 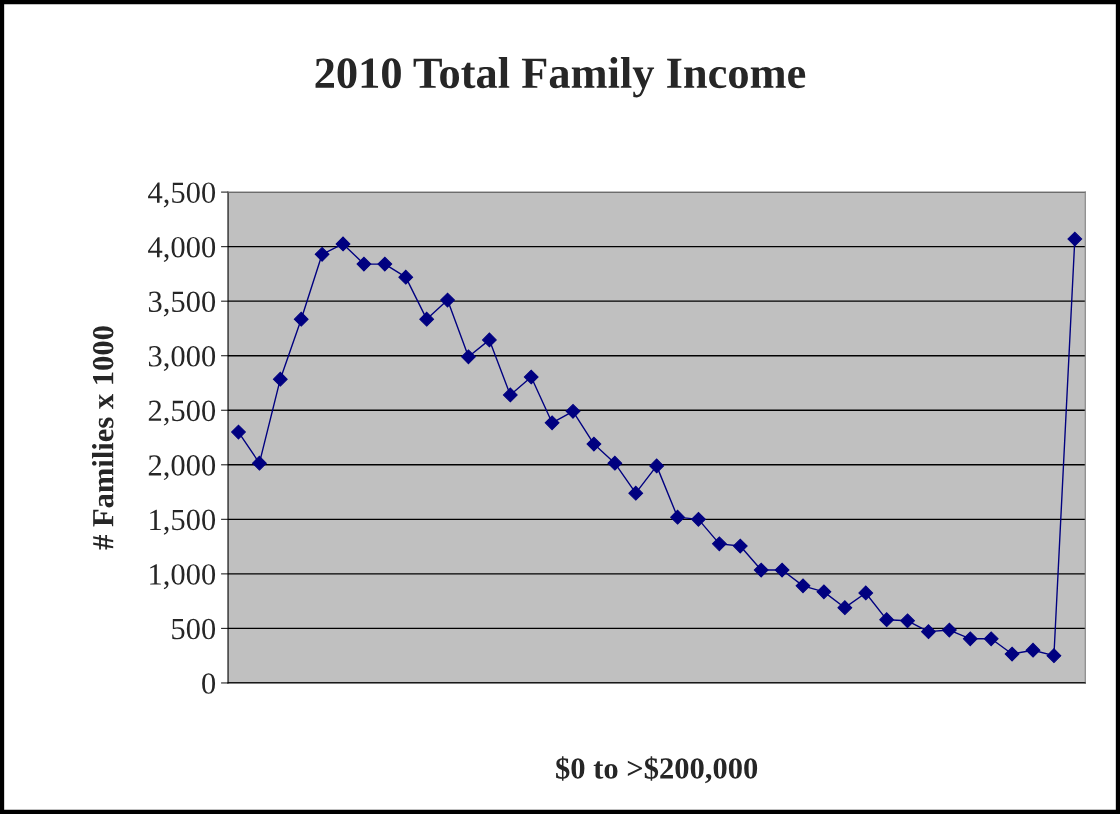 I want to click on y-tick-label: 1,500, so click(x=183, y=522).